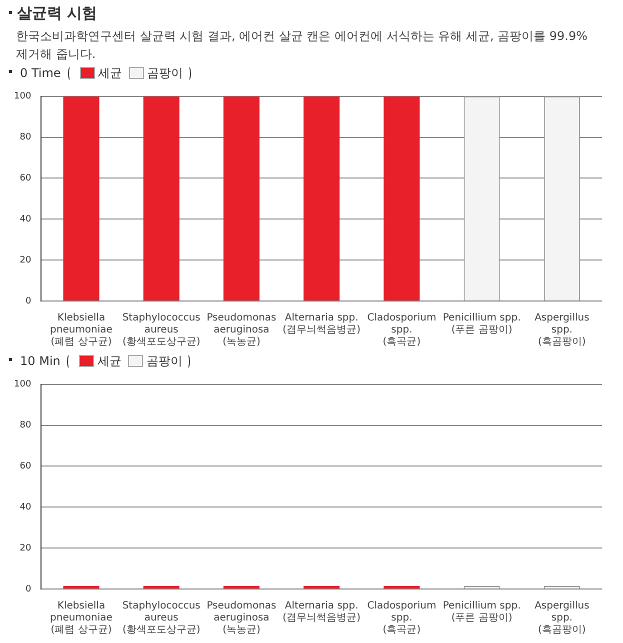 Image resolution: width=623 pixels, height=643 pixels. Describe the element at coordinates (302, 45) in the screenshot. I see `chart-subtitle: 한국소비과학연구센터 살균력 시험 결과, 에어컨 살균 캔은 에어컨에 서식하는 유해 세균, 곰팡이를 99.9% 제거해 줍니다.` at that location.